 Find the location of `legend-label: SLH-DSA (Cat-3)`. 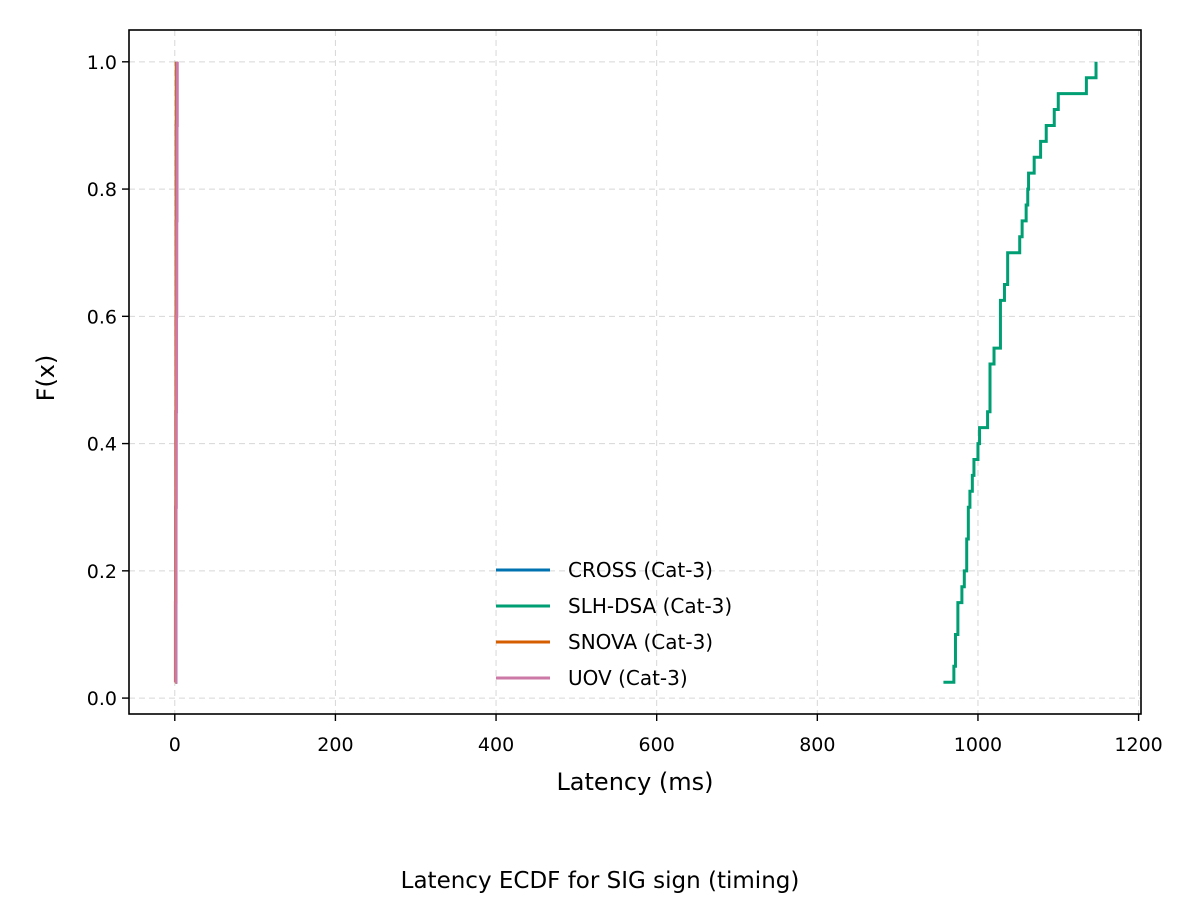

legend-label: SLH-DSA (Cat-3) is located at coordinates (650, 606).